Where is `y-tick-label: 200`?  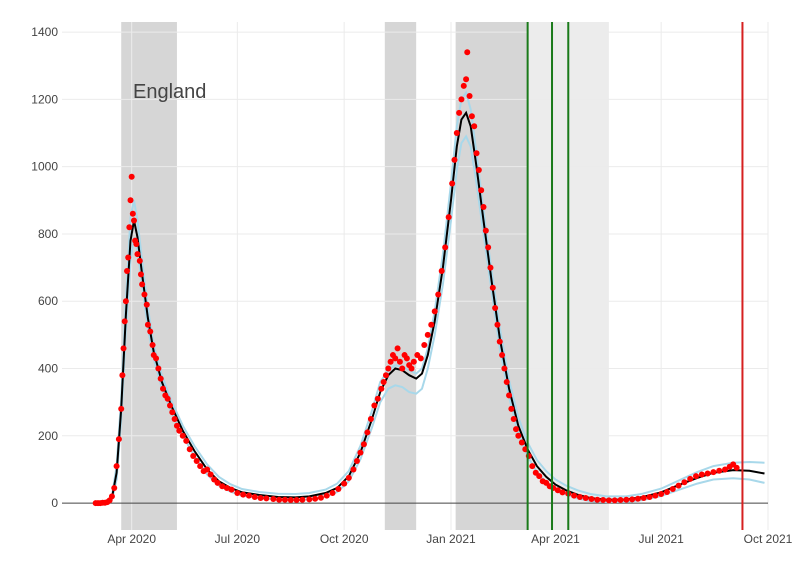
y-tick-label: 200 is located at coordinates (48, 436).